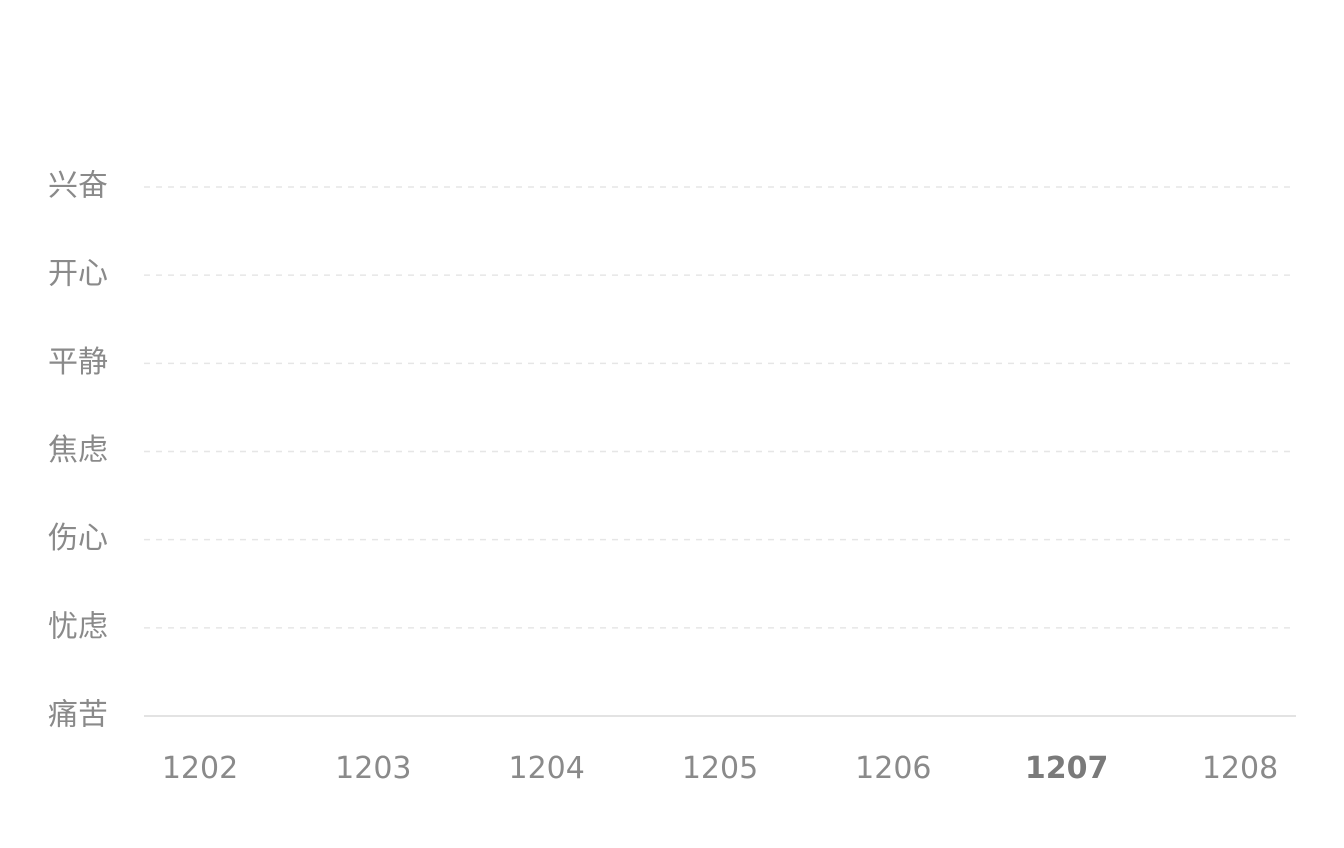 The image size is (1344, 848). I want to click on y-axis-labels: 痛苦 忧虑 伤心 焦虑 平静 开心 兴奋, so click(78, 451).